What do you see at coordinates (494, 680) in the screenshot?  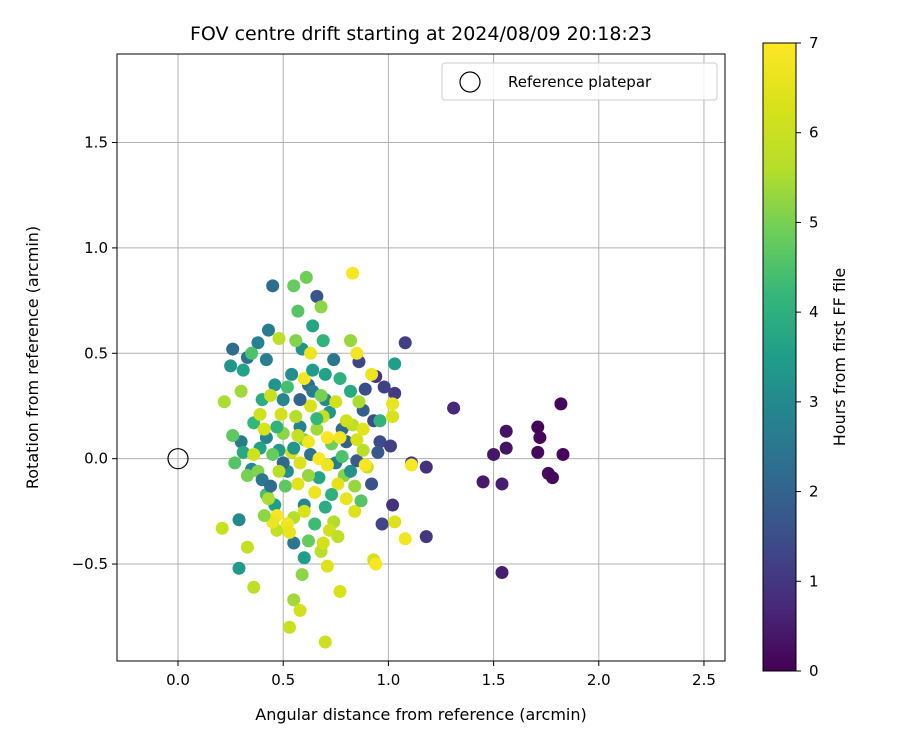 I see `x-tick-label: 1.5` at bounding box center [494, 680].